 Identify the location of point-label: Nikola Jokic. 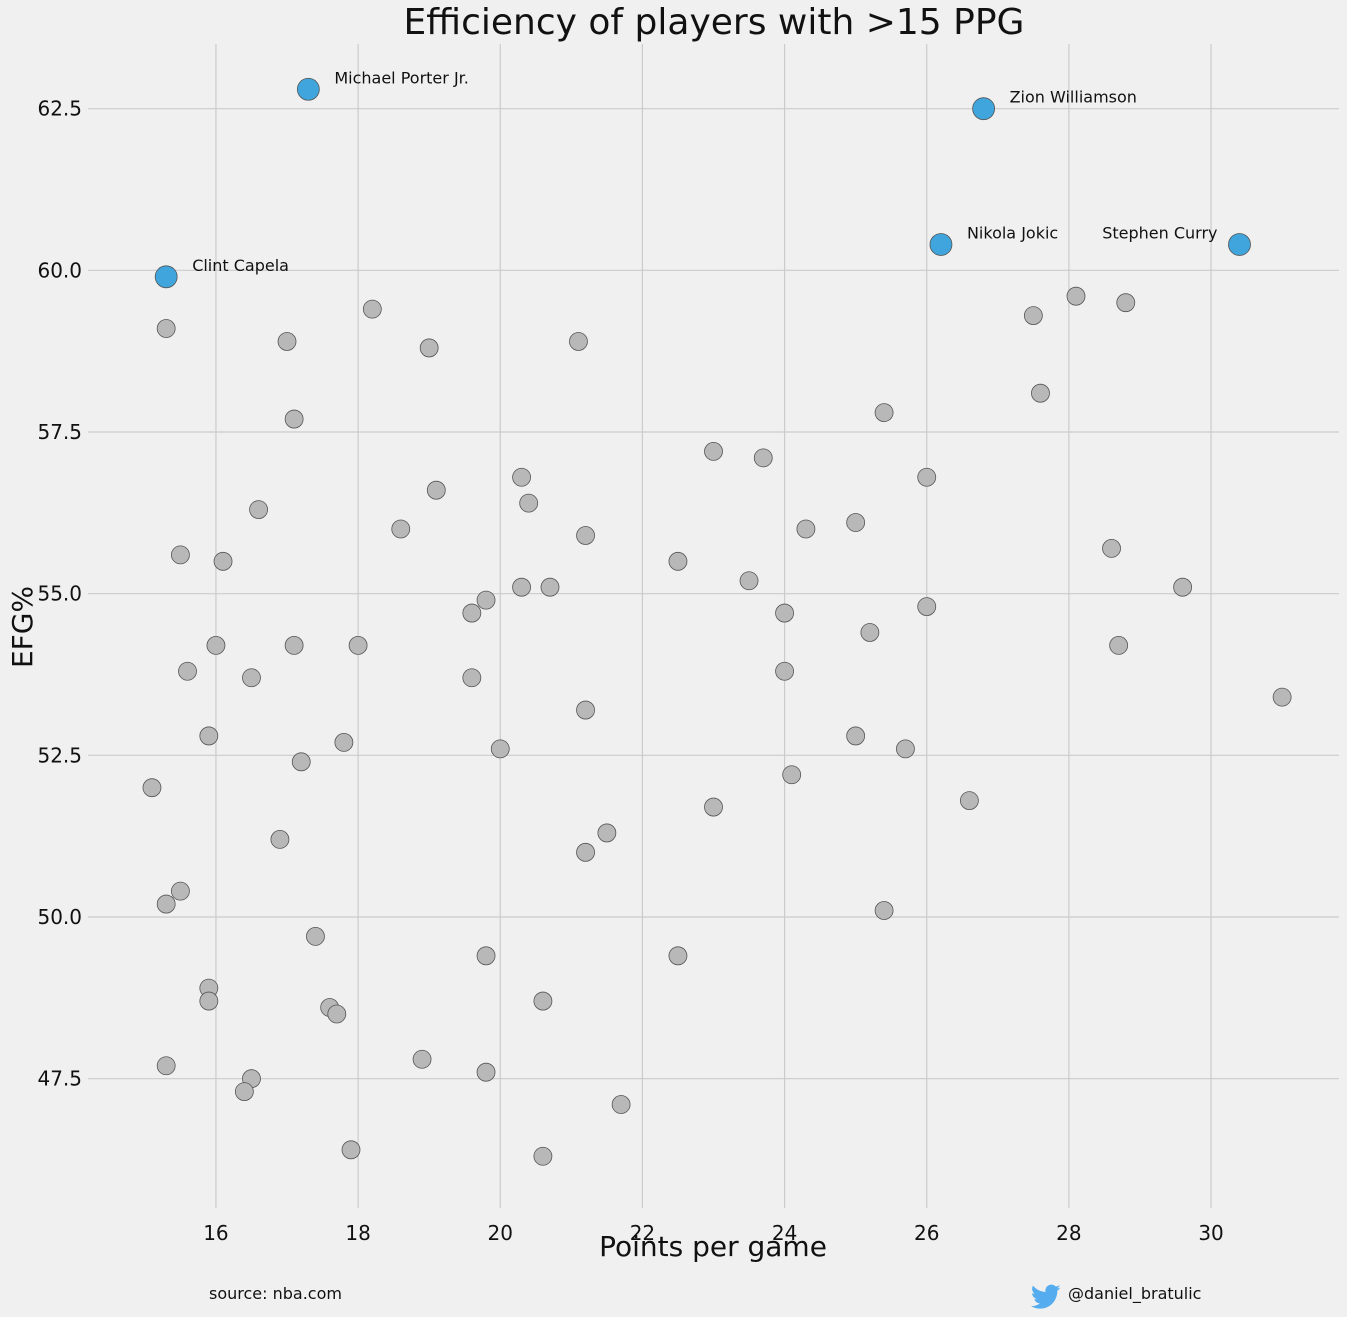
(1012, 232).